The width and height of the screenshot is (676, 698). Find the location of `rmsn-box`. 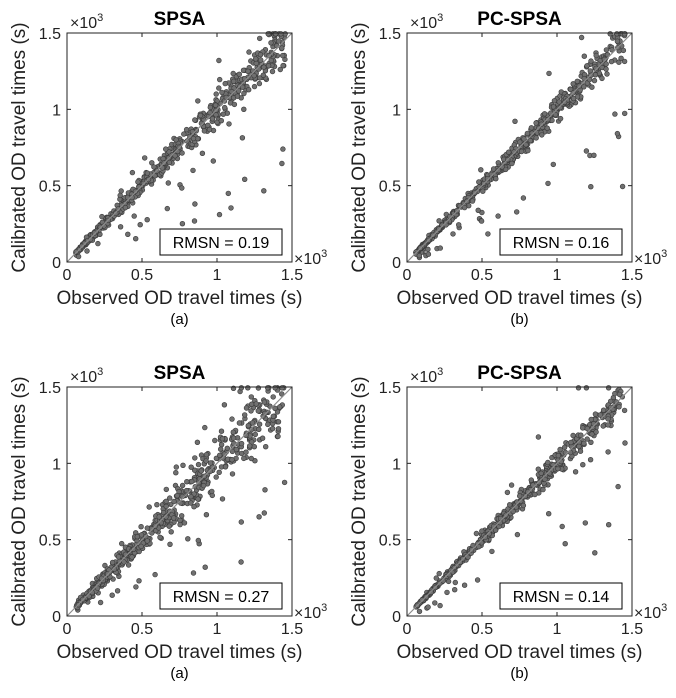

rmsn-box is located at coordinates (221, 242).